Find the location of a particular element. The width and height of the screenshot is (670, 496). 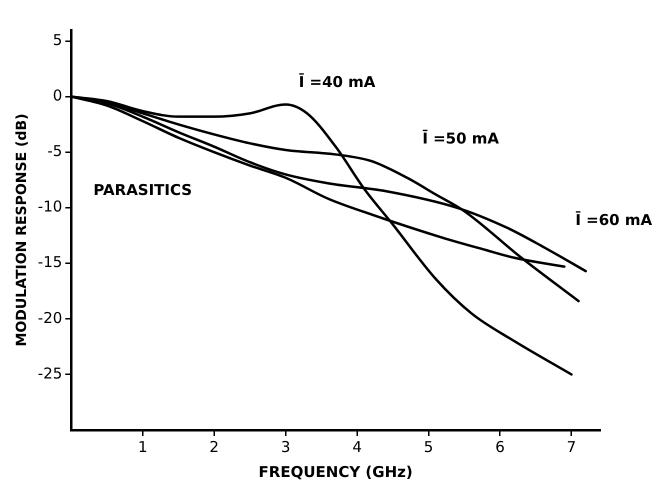

y-tick-label: 0 is located at coordinates (57, 95).